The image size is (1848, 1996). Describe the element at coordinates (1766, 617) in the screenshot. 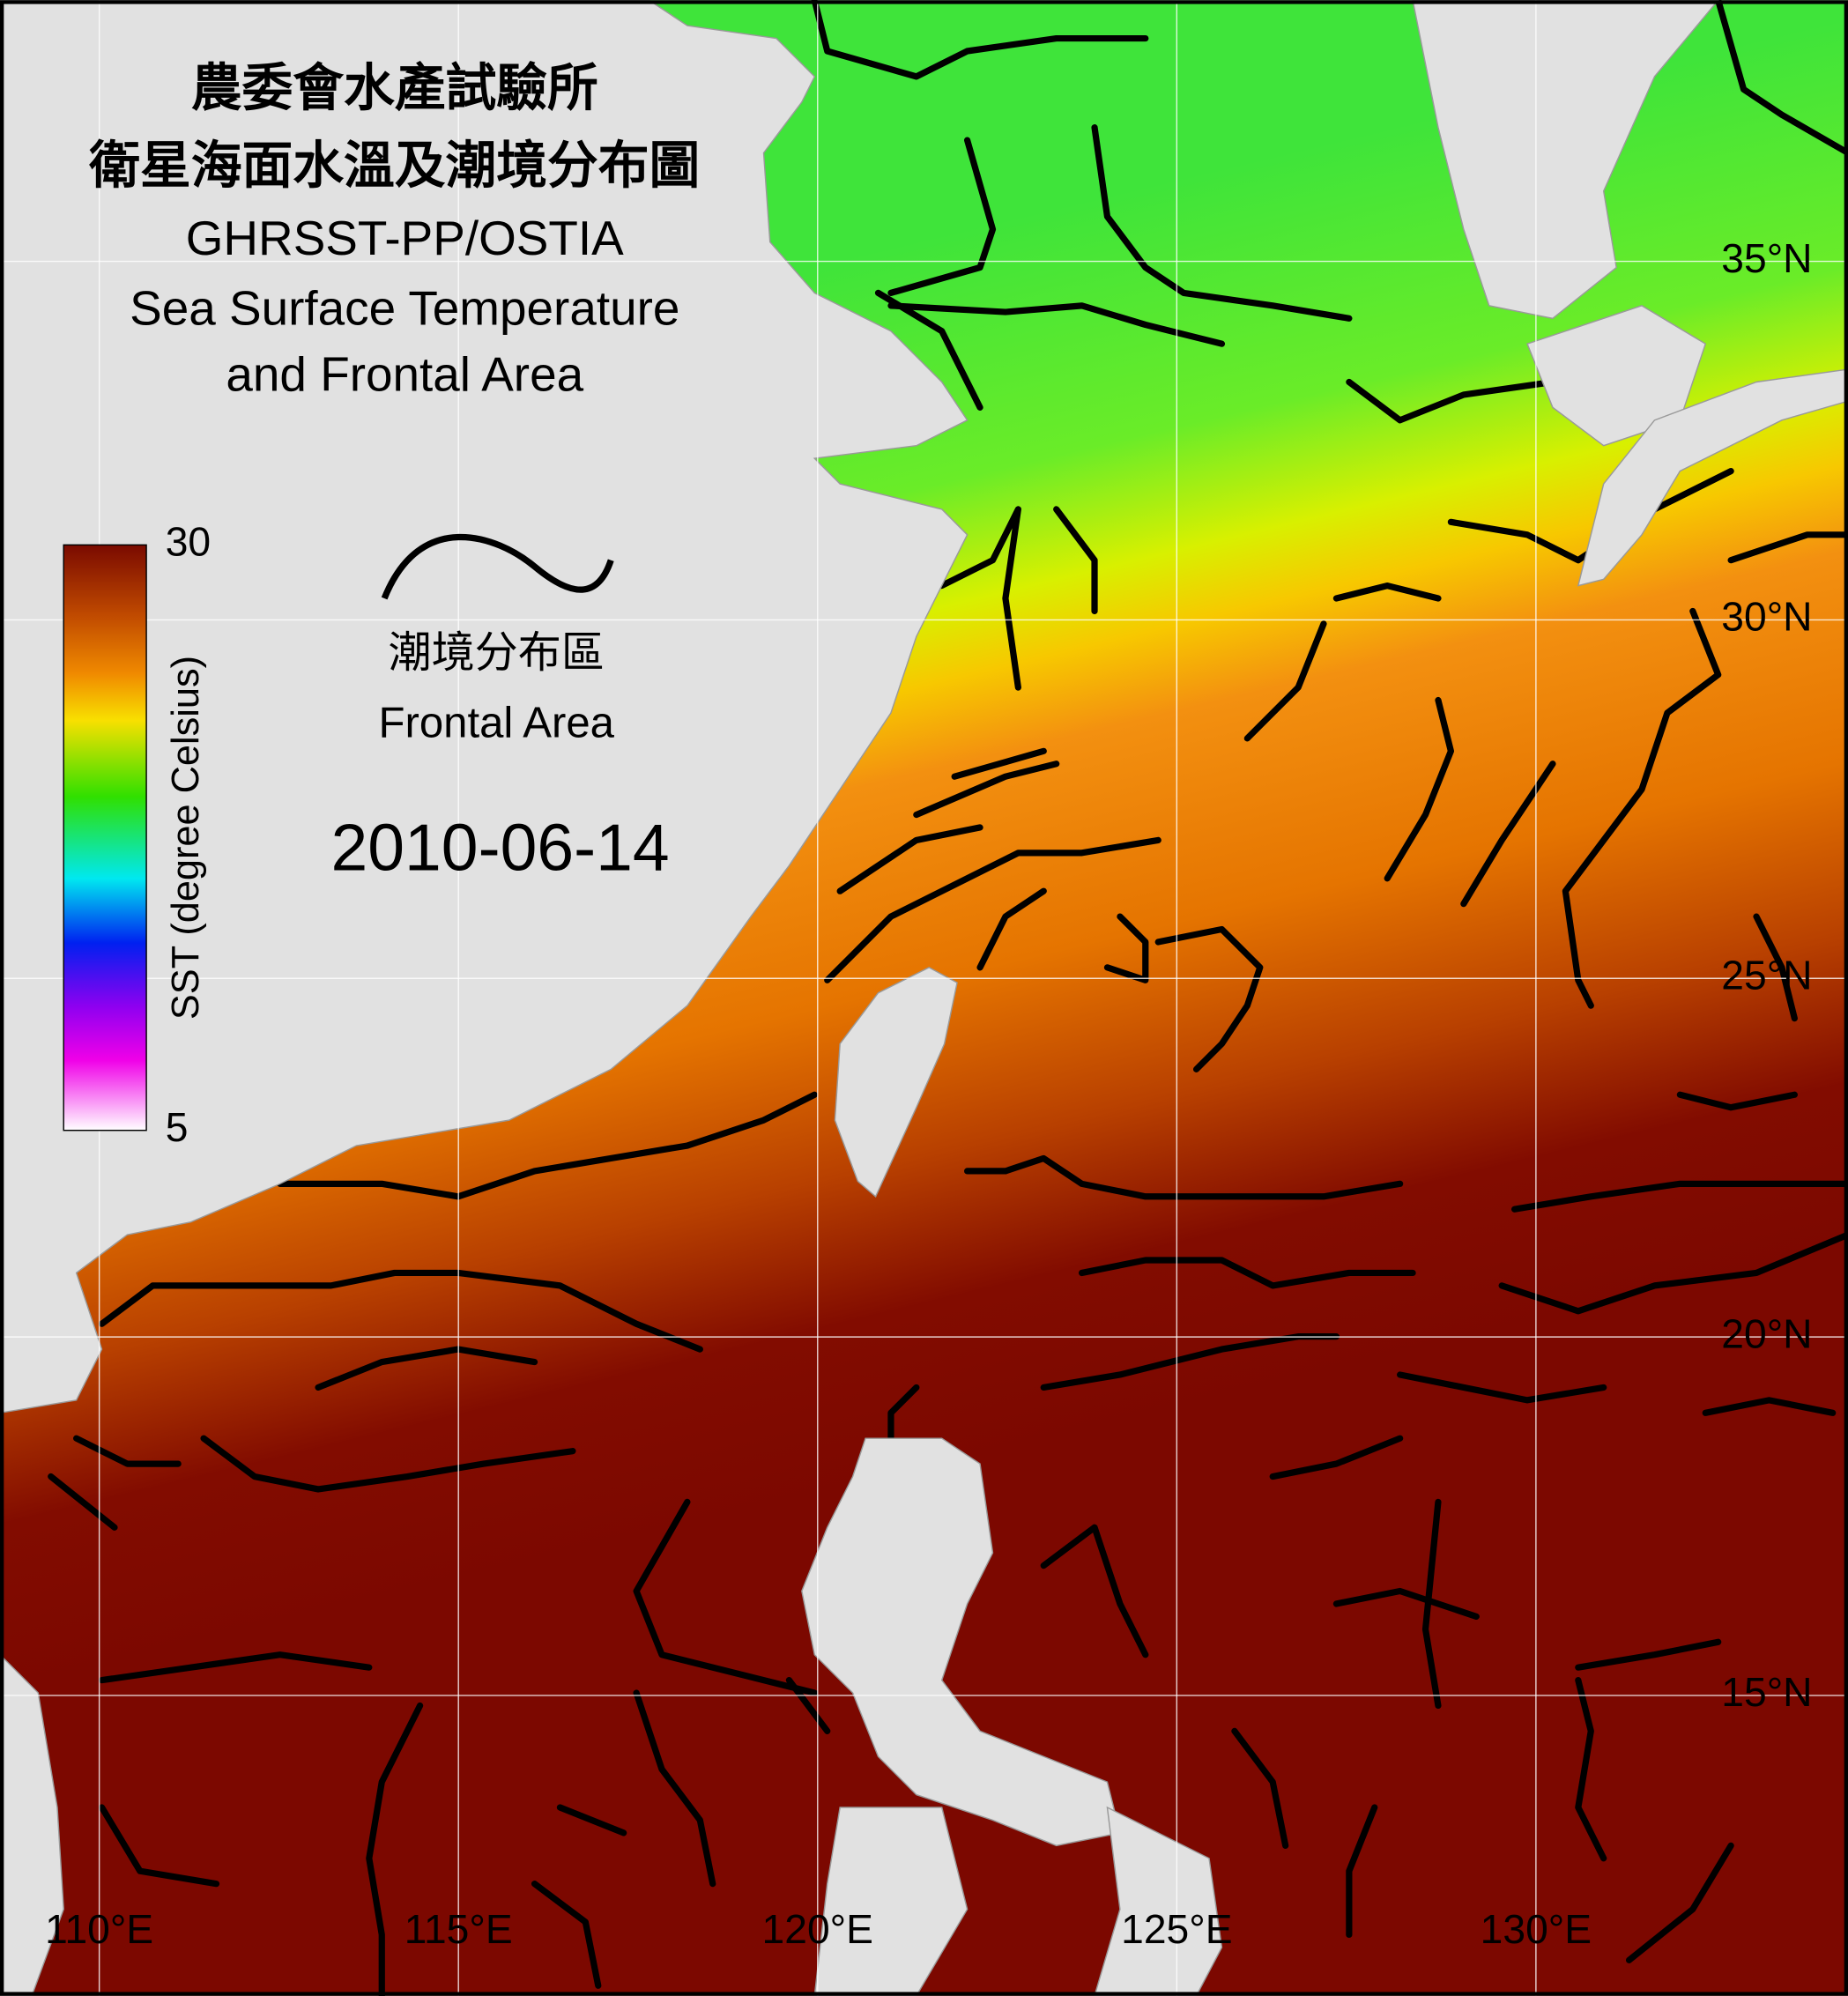

I see `latitude-label: 30°N` at that location.